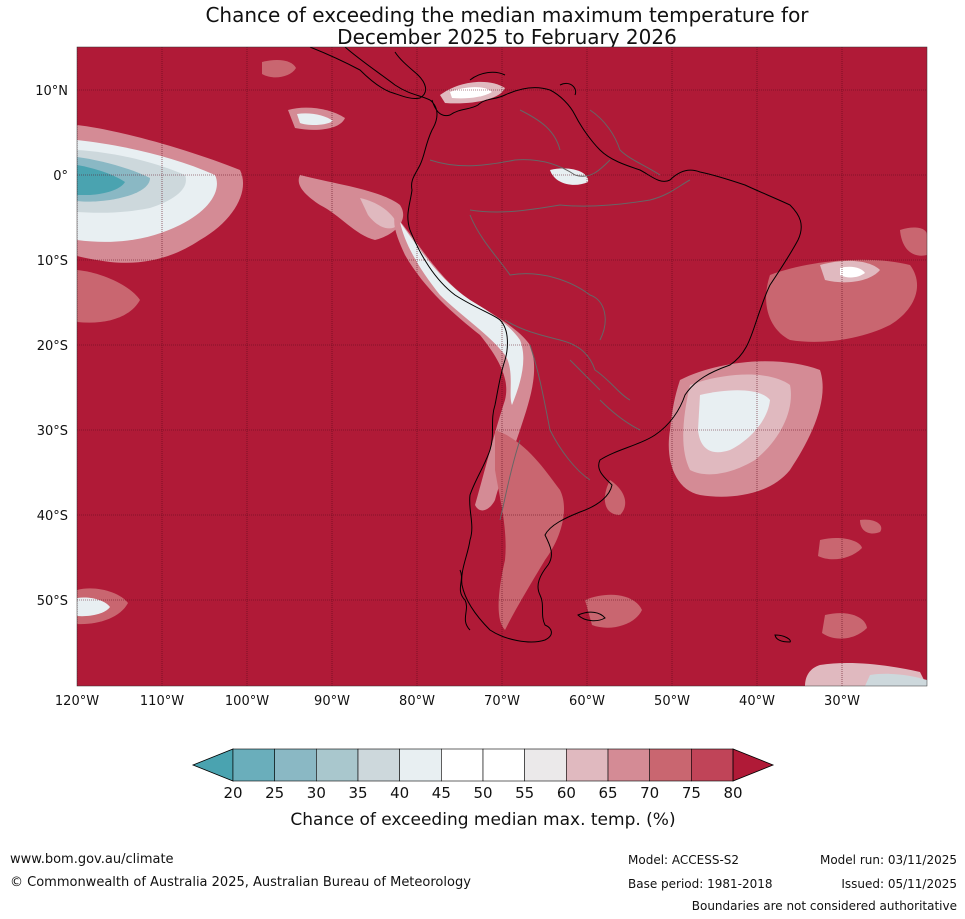  I want to click on longitude-label: 50°W, so click(672, 701).